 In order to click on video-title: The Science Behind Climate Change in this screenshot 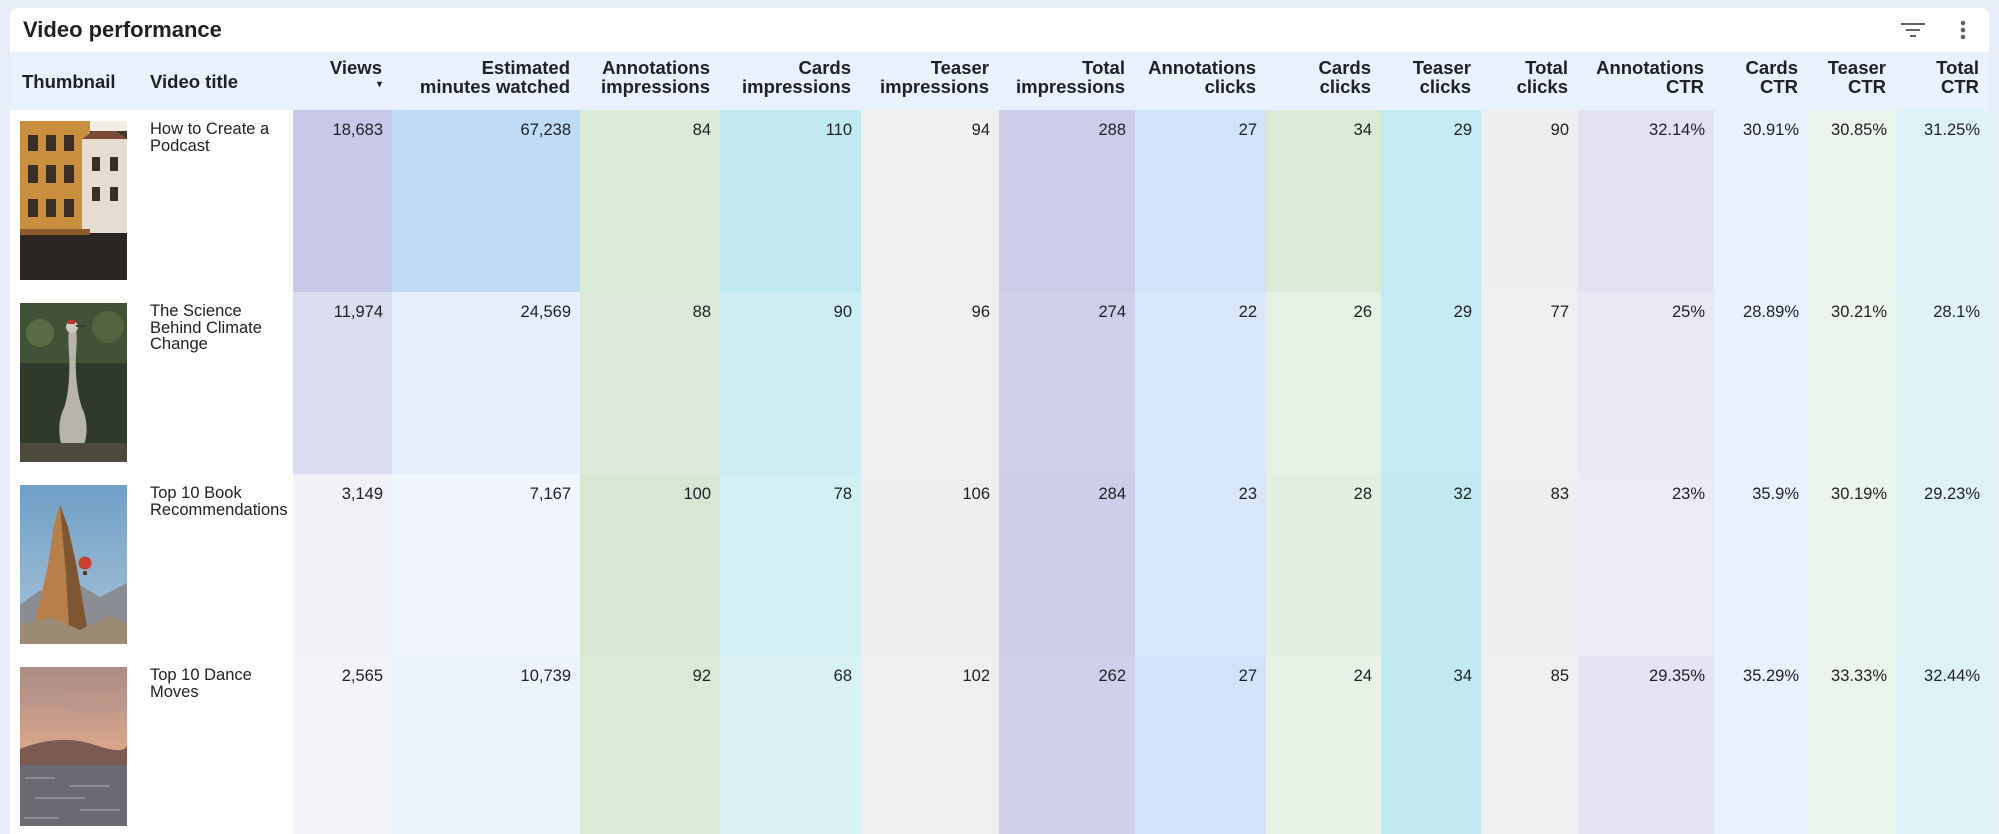, I will do `click(206, 327)`.